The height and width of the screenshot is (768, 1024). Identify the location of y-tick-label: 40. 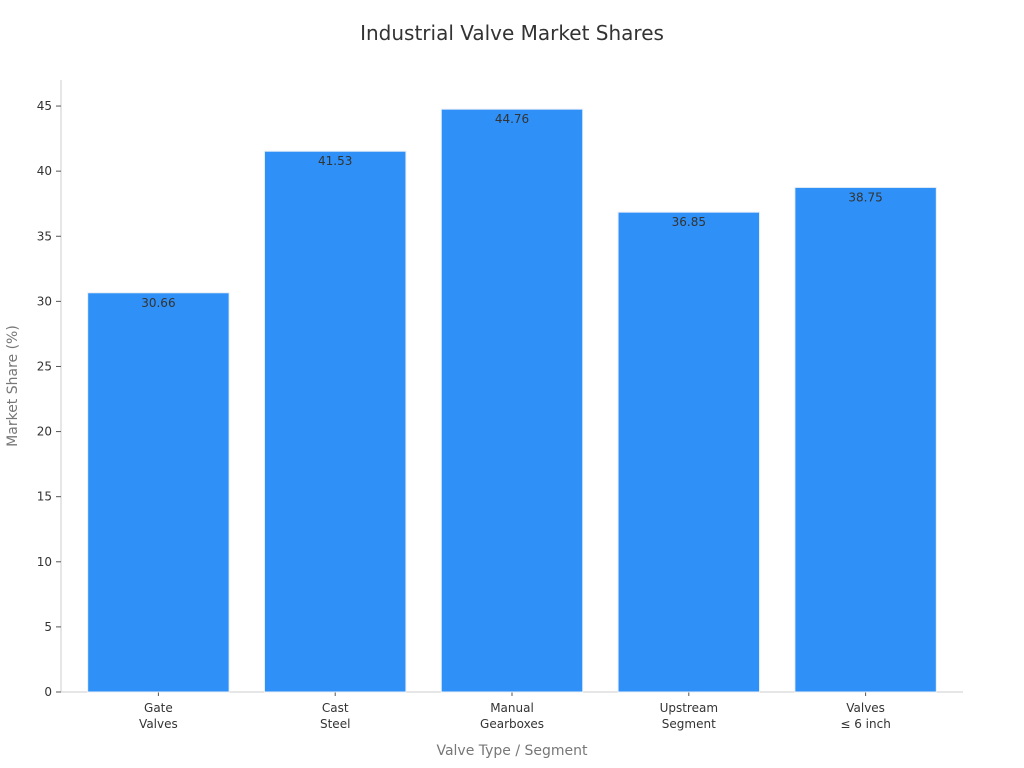
(44, 171).